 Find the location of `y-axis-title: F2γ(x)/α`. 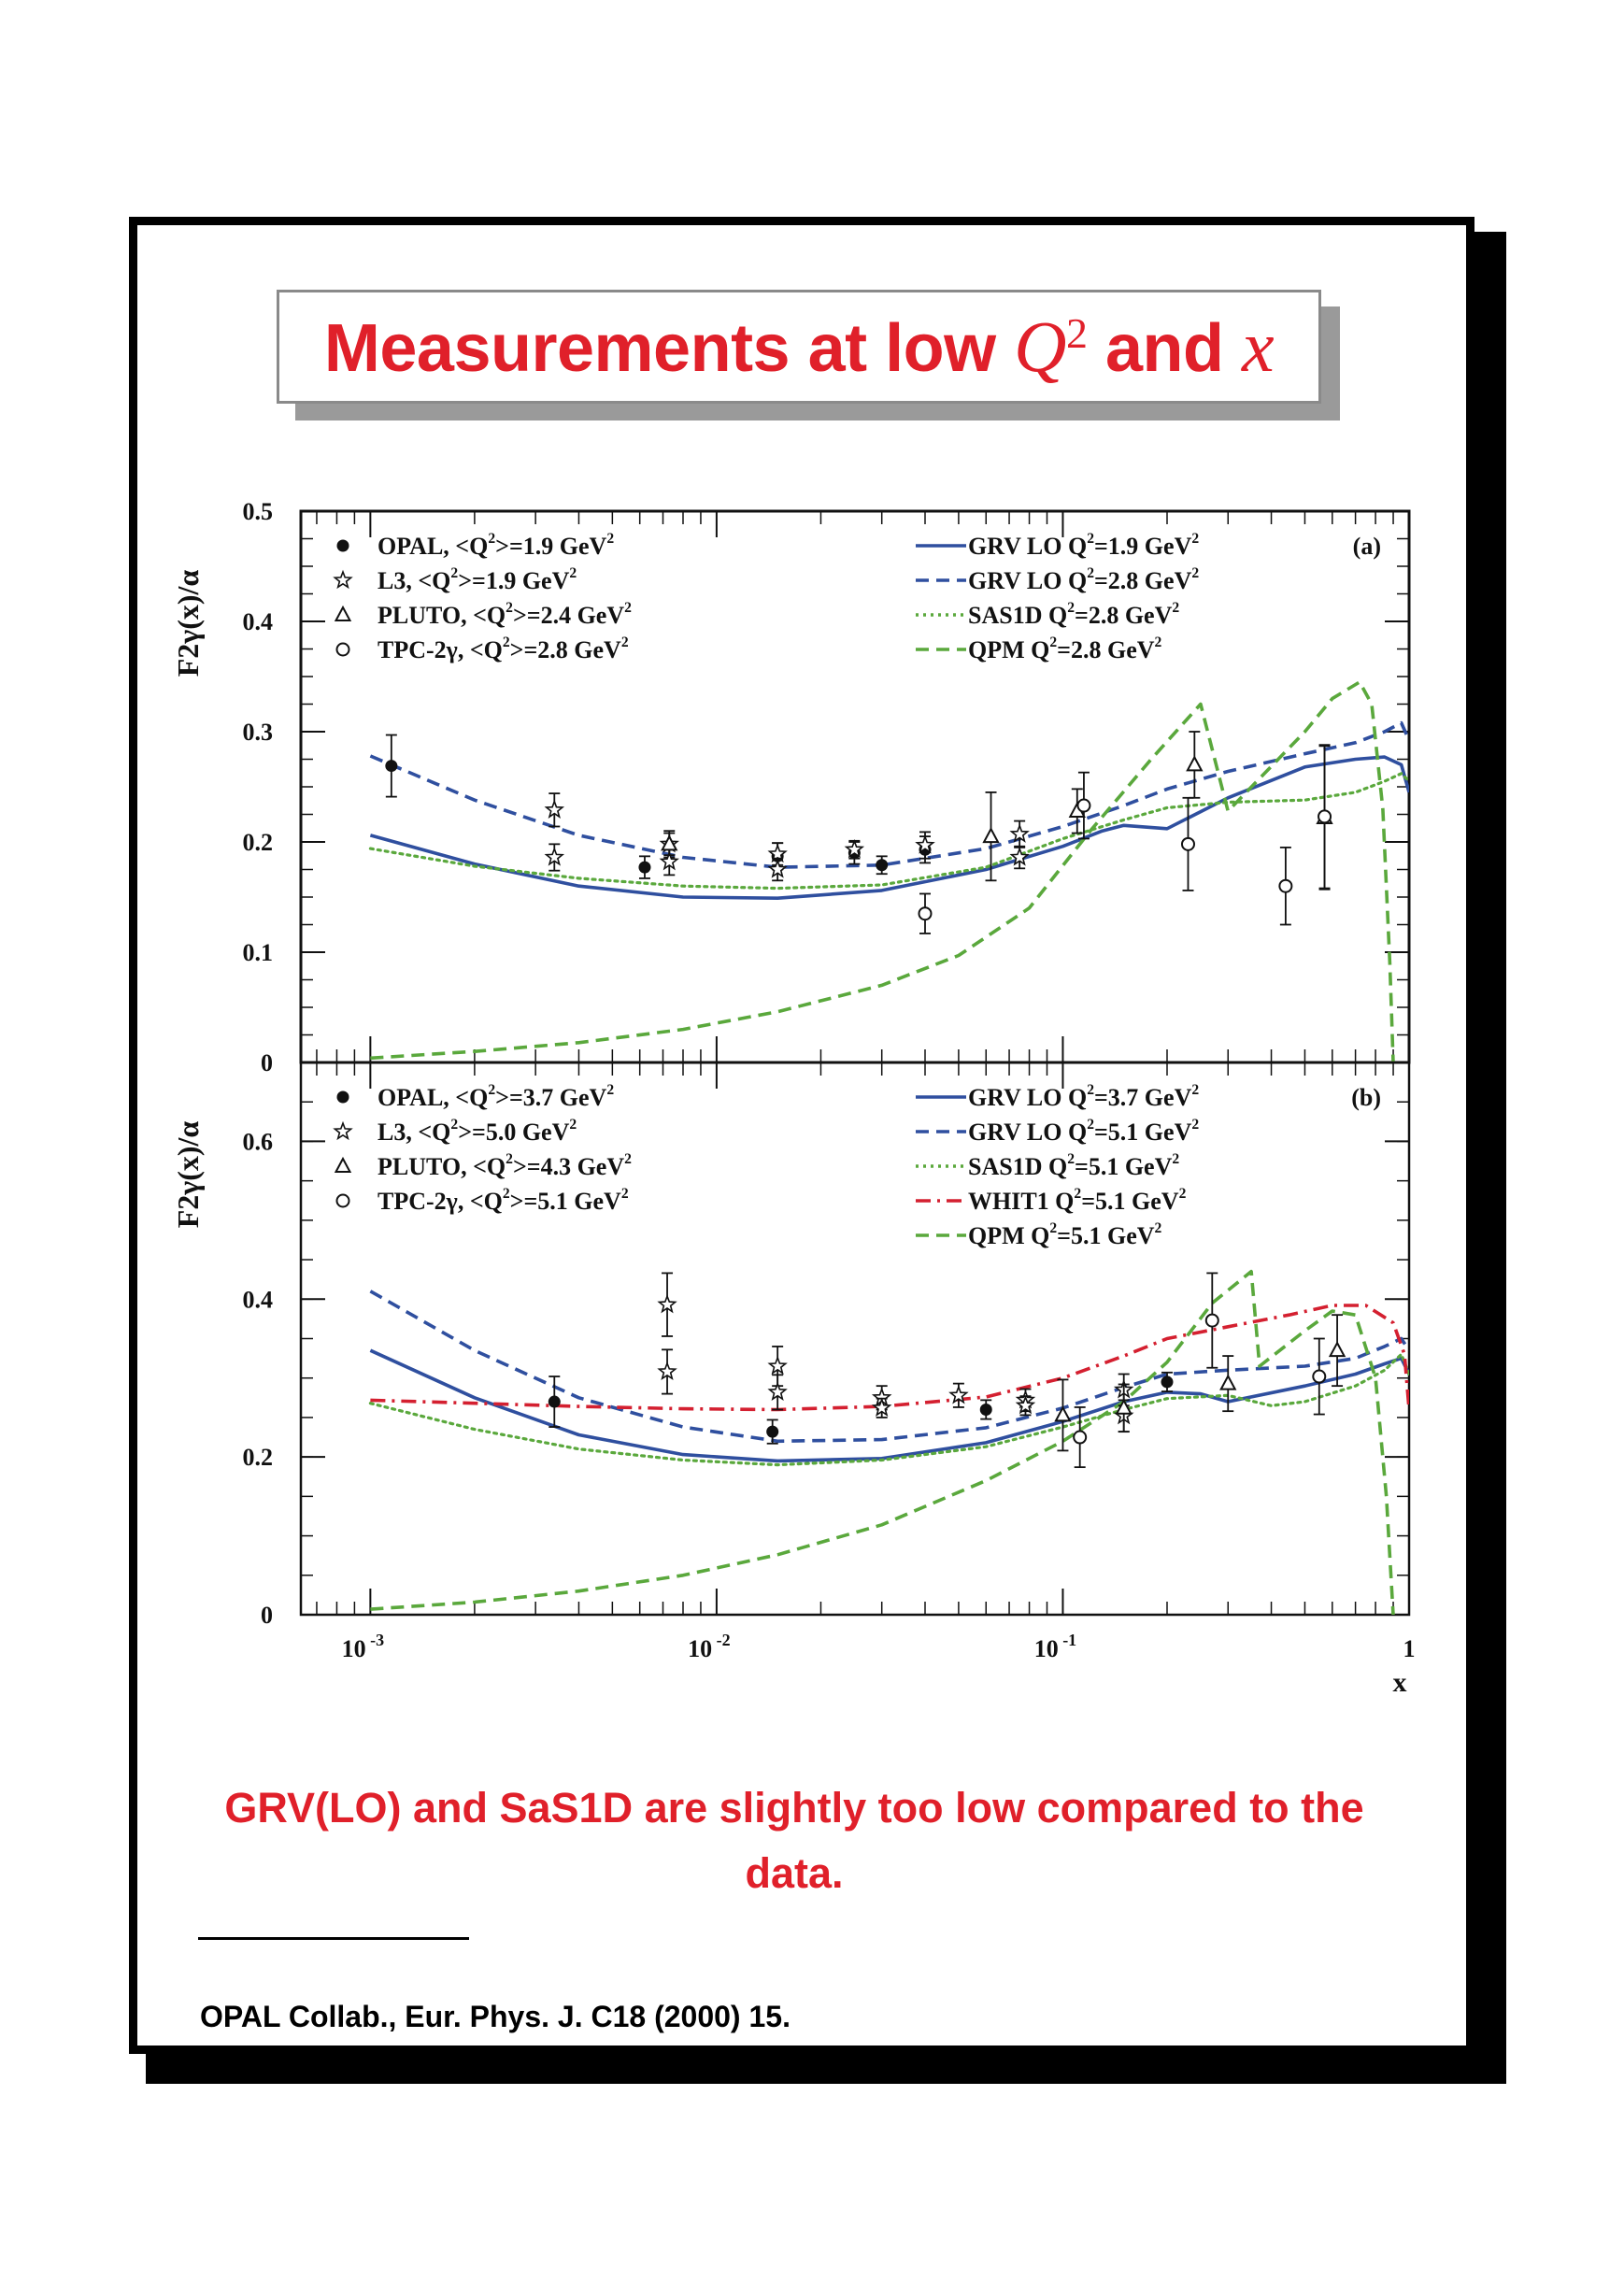

y-axis-title: F2γ(x)/α is located at coordinates (188, 1175).